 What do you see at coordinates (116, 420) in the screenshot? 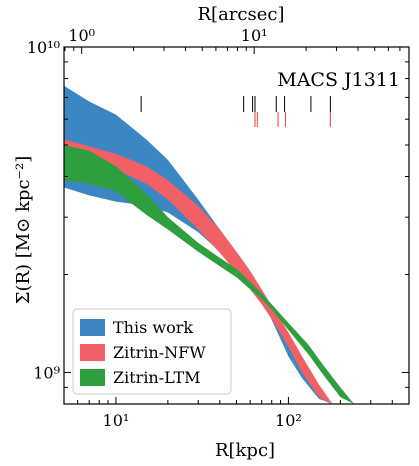
I see `x-tick-label: 10¹` at bounding box center [116, 420].